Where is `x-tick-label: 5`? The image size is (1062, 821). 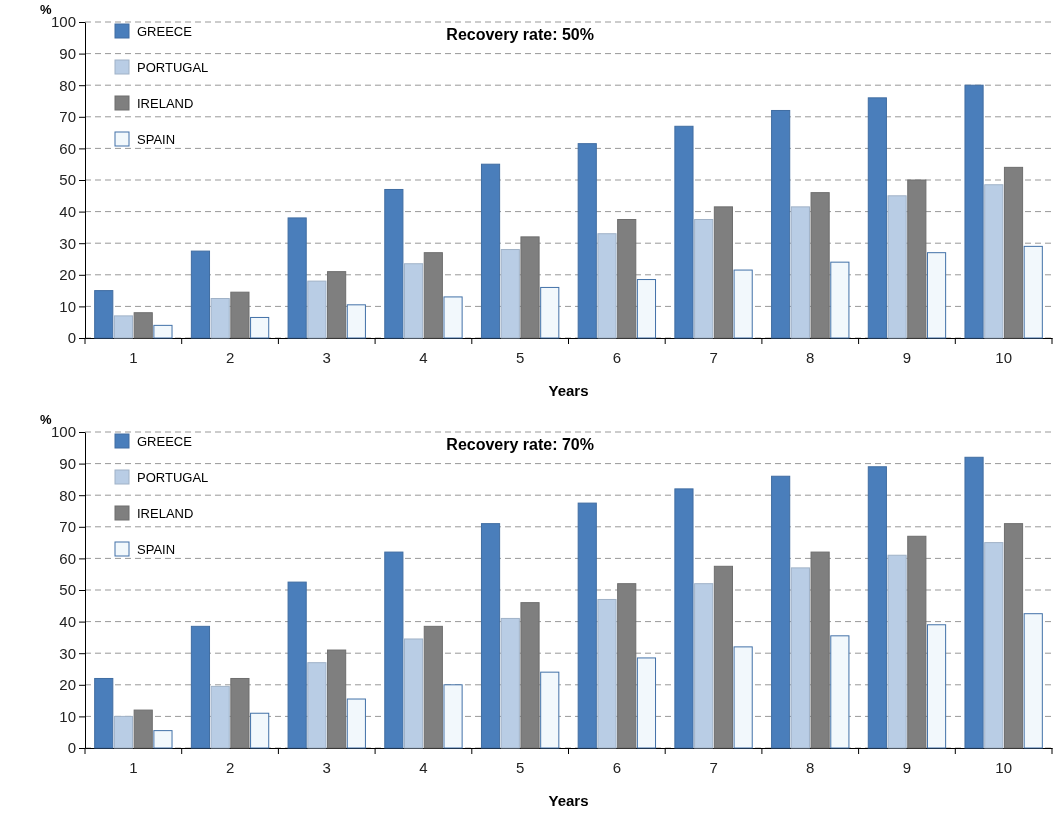
x-tick-label: 5 is located at coordinates (520, 767).